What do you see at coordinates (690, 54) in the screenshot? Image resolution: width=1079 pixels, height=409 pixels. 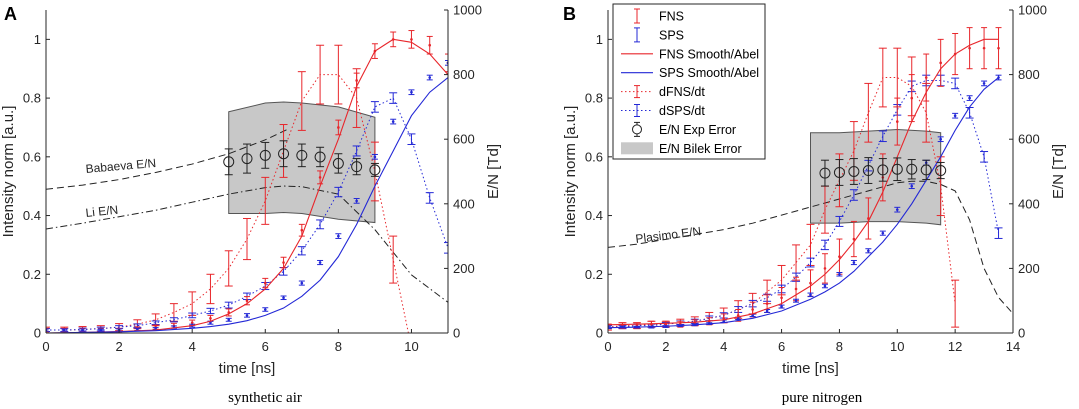 I see `legend-item: FNS Smooth/Abel` at bounding box center [690, 54].